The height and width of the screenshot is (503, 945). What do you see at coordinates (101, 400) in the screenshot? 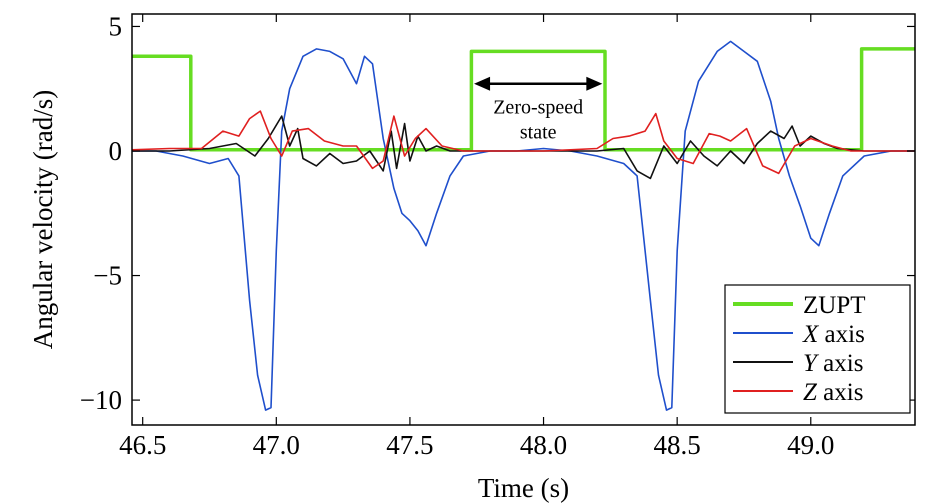
I see `y-tick-label: −10` at bounding box center [101, 400].